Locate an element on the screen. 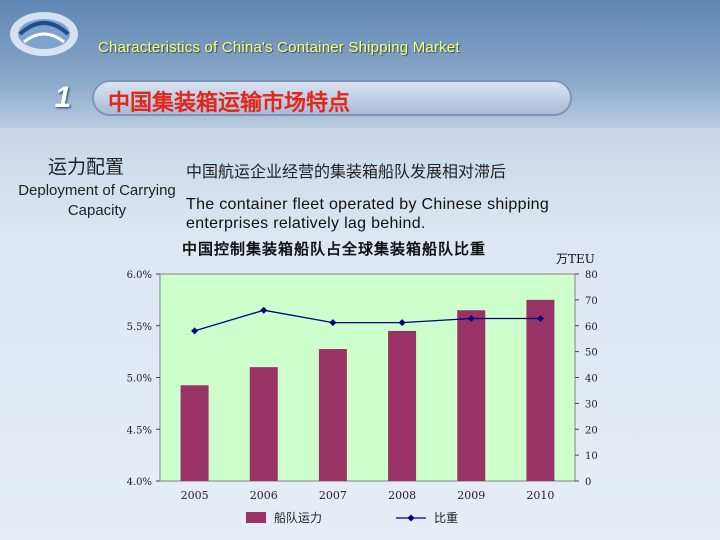  sidebar-label-cn: 运力配置 is located at coordinates (86, 167).